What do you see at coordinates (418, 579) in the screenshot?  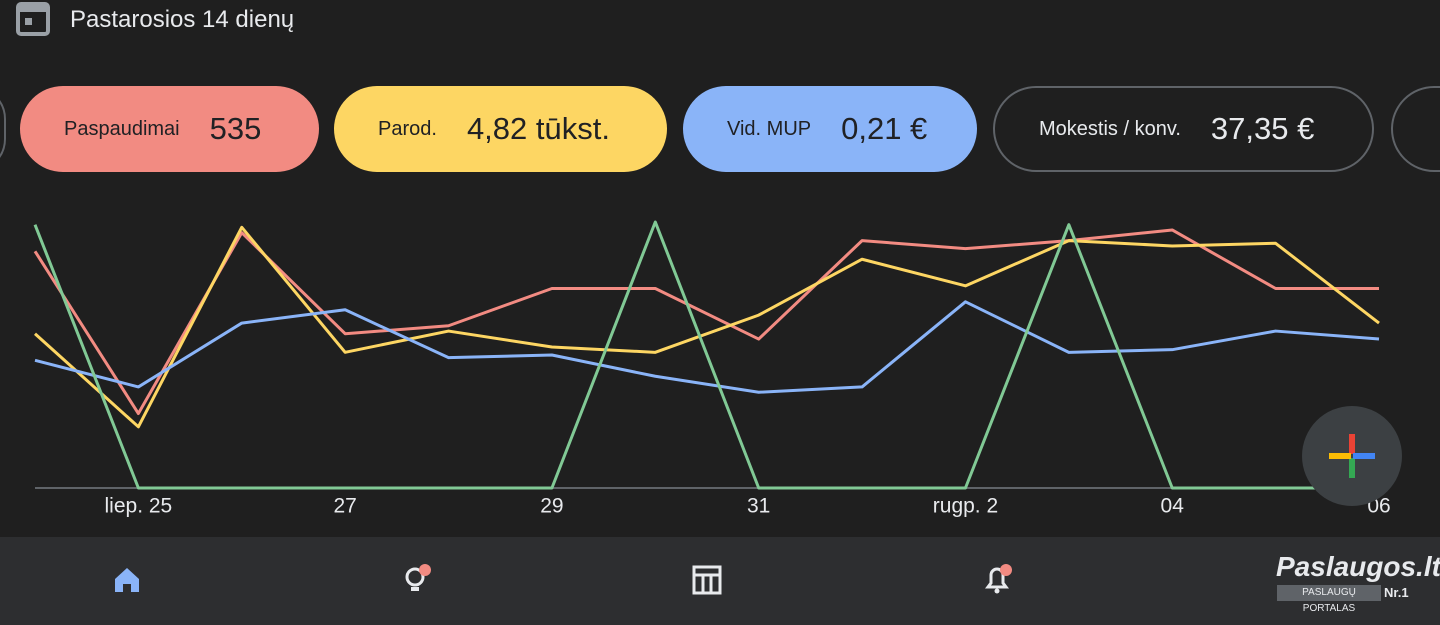 I see `nav-insights` at bounding box center [418, 579].